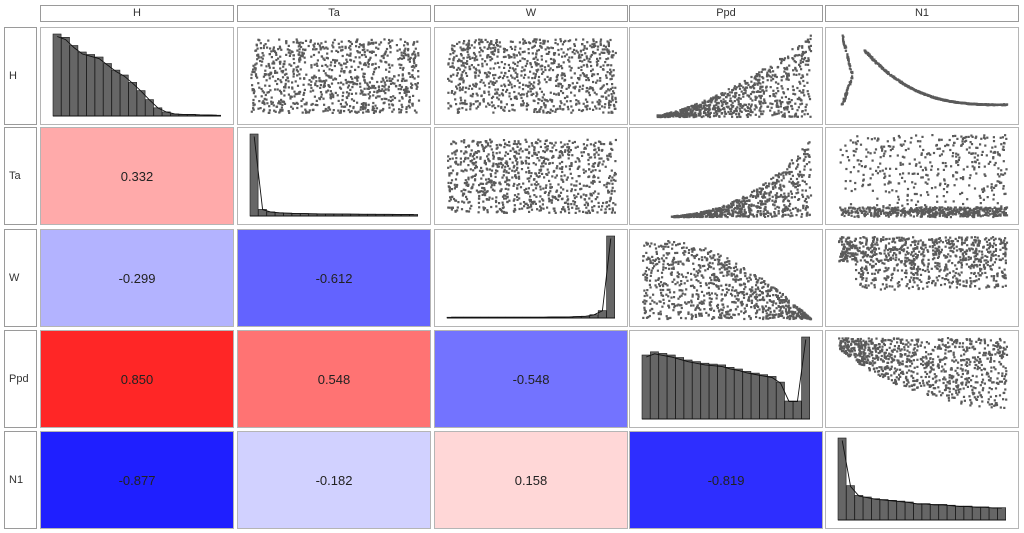 The height and width of the screenshot is (533, 1024). I want to click on correlation-panel-ta-h: 0.332, so click(137, 176).